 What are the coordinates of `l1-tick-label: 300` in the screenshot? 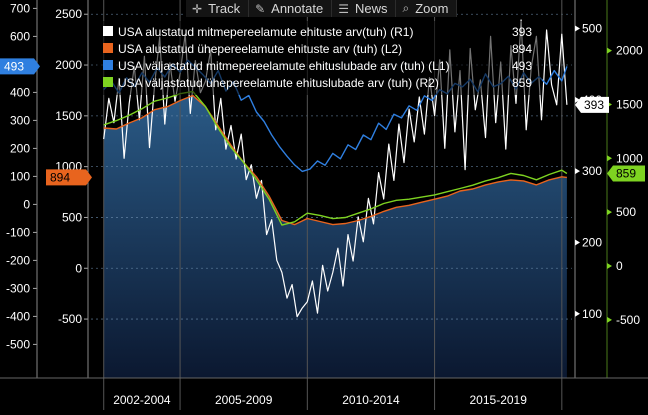 It's located at (20, 120).